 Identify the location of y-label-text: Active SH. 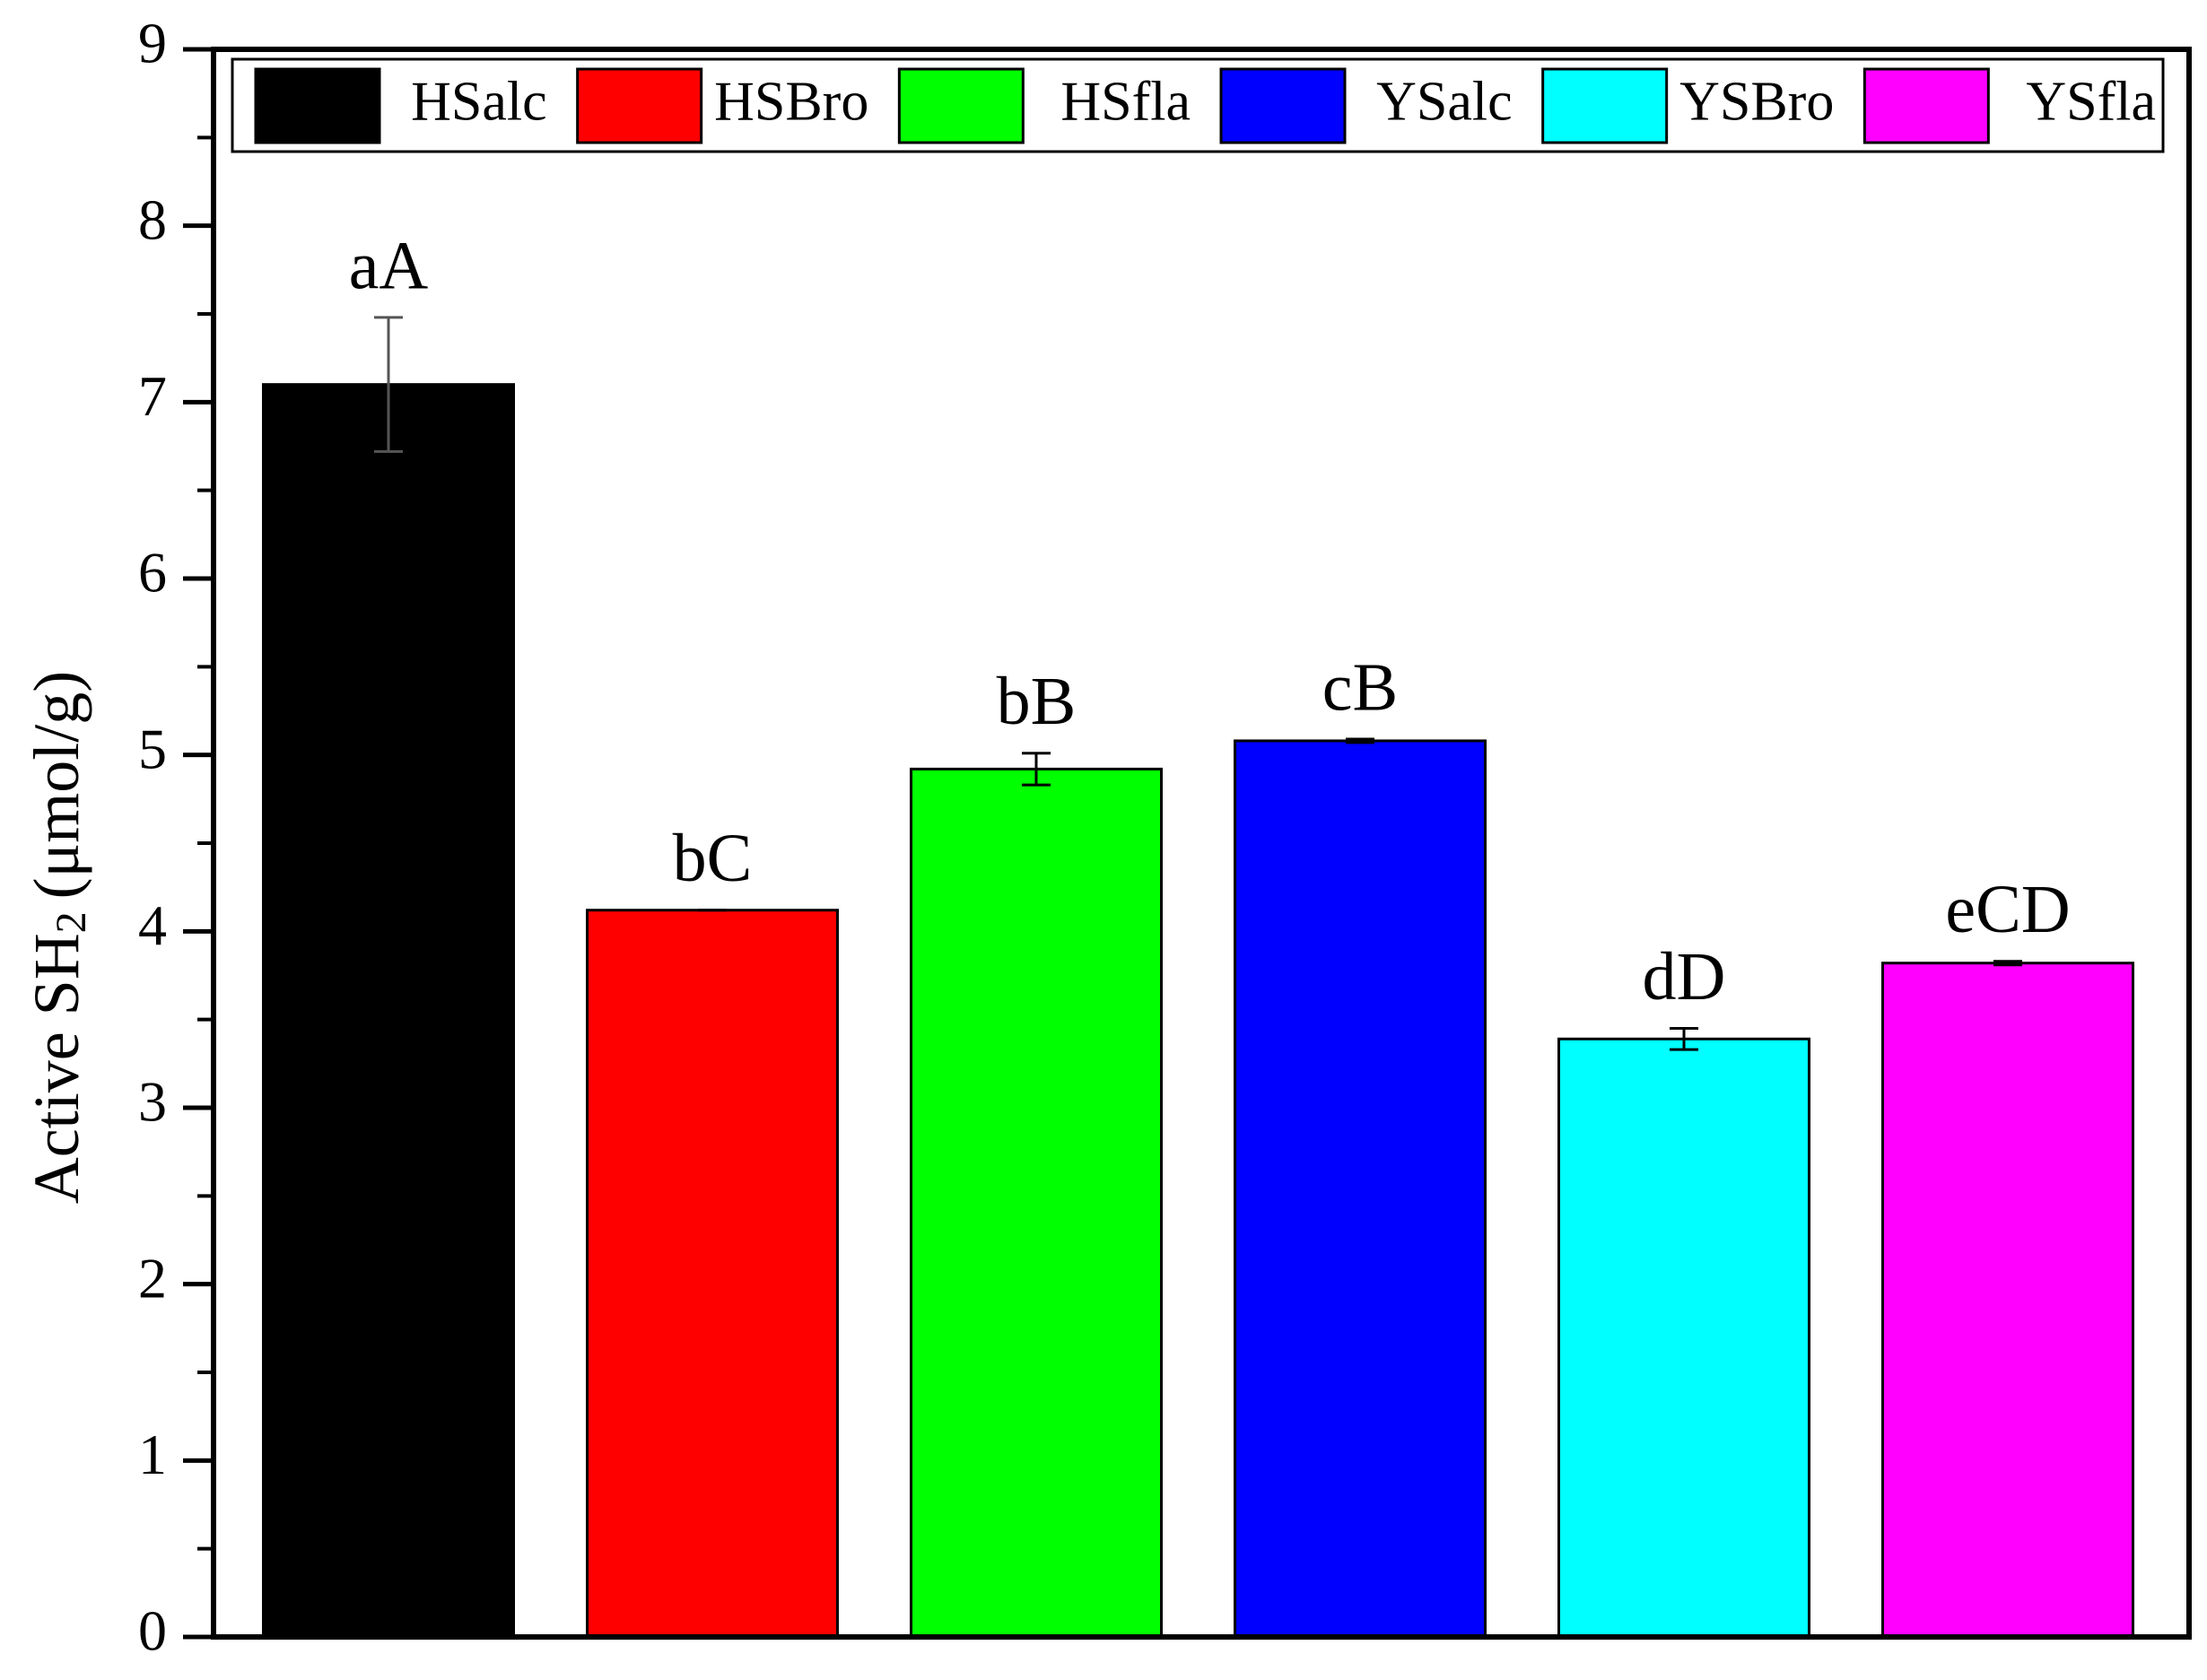
(56, 1068).